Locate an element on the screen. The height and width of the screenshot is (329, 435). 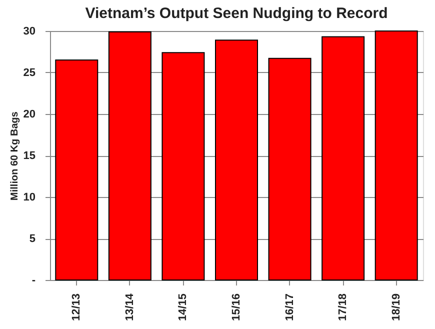
y-axis-title: Million 60 Kg Bags is located at coordinates (14, 155).